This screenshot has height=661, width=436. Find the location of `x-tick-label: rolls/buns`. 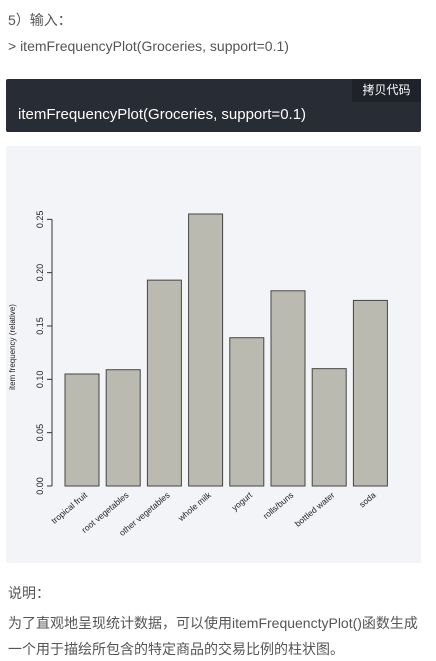

x-tick-label: rolls/buns is located at coordinates (278, 505).